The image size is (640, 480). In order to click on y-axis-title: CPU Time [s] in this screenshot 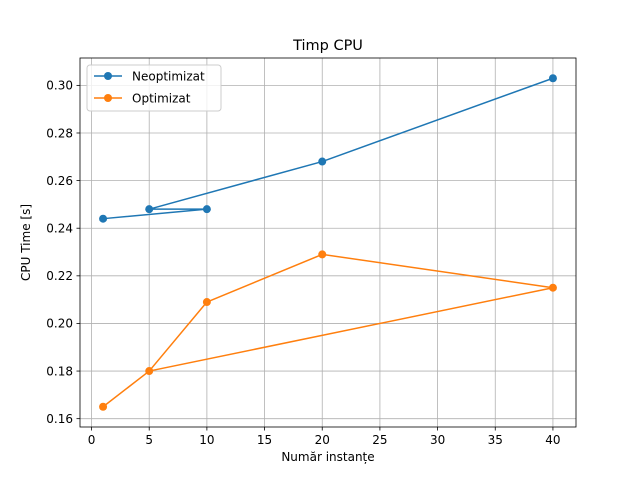, I will do `click(26, 242)`.